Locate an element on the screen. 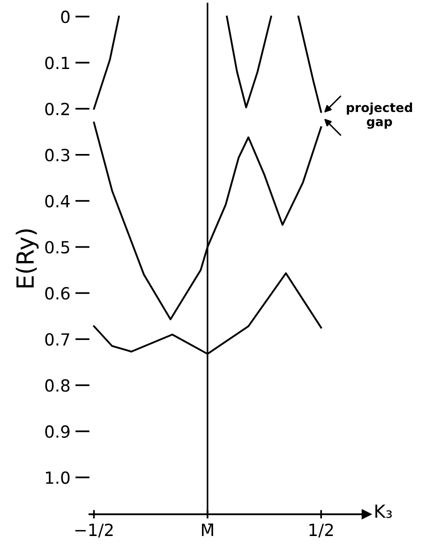 The height and width of the screenshot is (550, 447). x-axis-title: K₃ is located at coordinates (383, 511).